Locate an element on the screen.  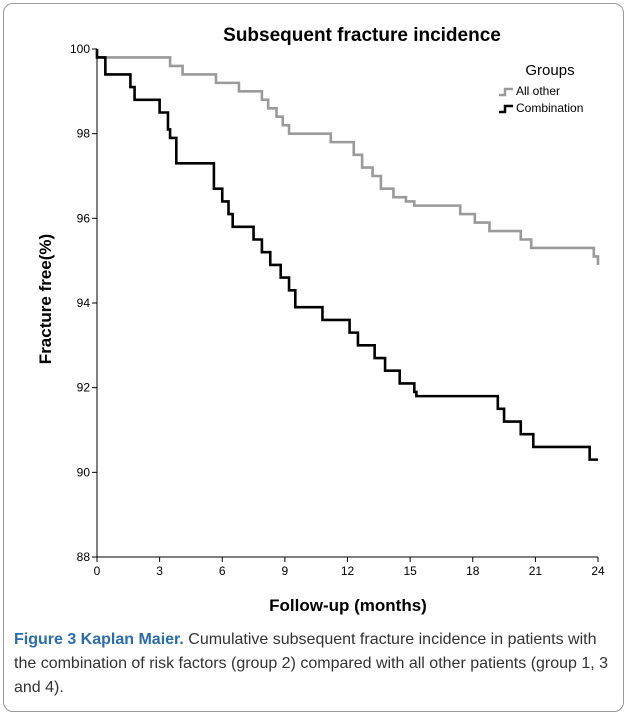
x-tick-label: 21 is located at coordinates (536, 571).